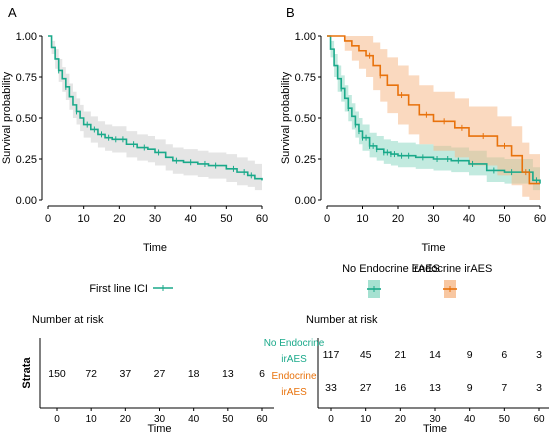 The image size is (550, 441). I want to click on risk-count: 18, so click(194, 374).